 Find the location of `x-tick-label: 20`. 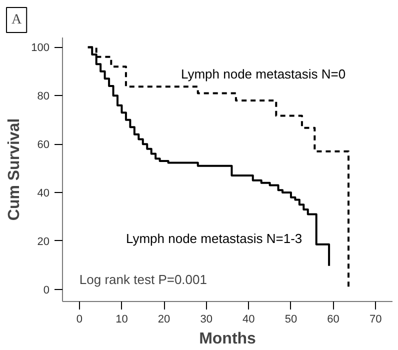

x-tick-label: 20 is located at coordinates (164, 320).